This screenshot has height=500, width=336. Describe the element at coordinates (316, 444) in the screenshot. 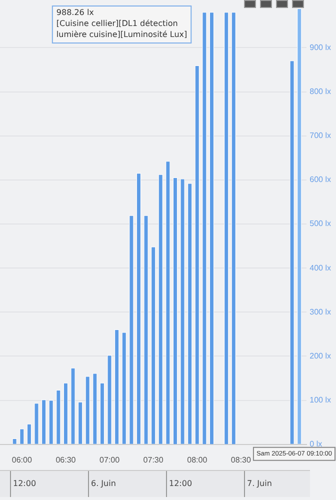

I see `y-tick-label: 0 lx` at that location.